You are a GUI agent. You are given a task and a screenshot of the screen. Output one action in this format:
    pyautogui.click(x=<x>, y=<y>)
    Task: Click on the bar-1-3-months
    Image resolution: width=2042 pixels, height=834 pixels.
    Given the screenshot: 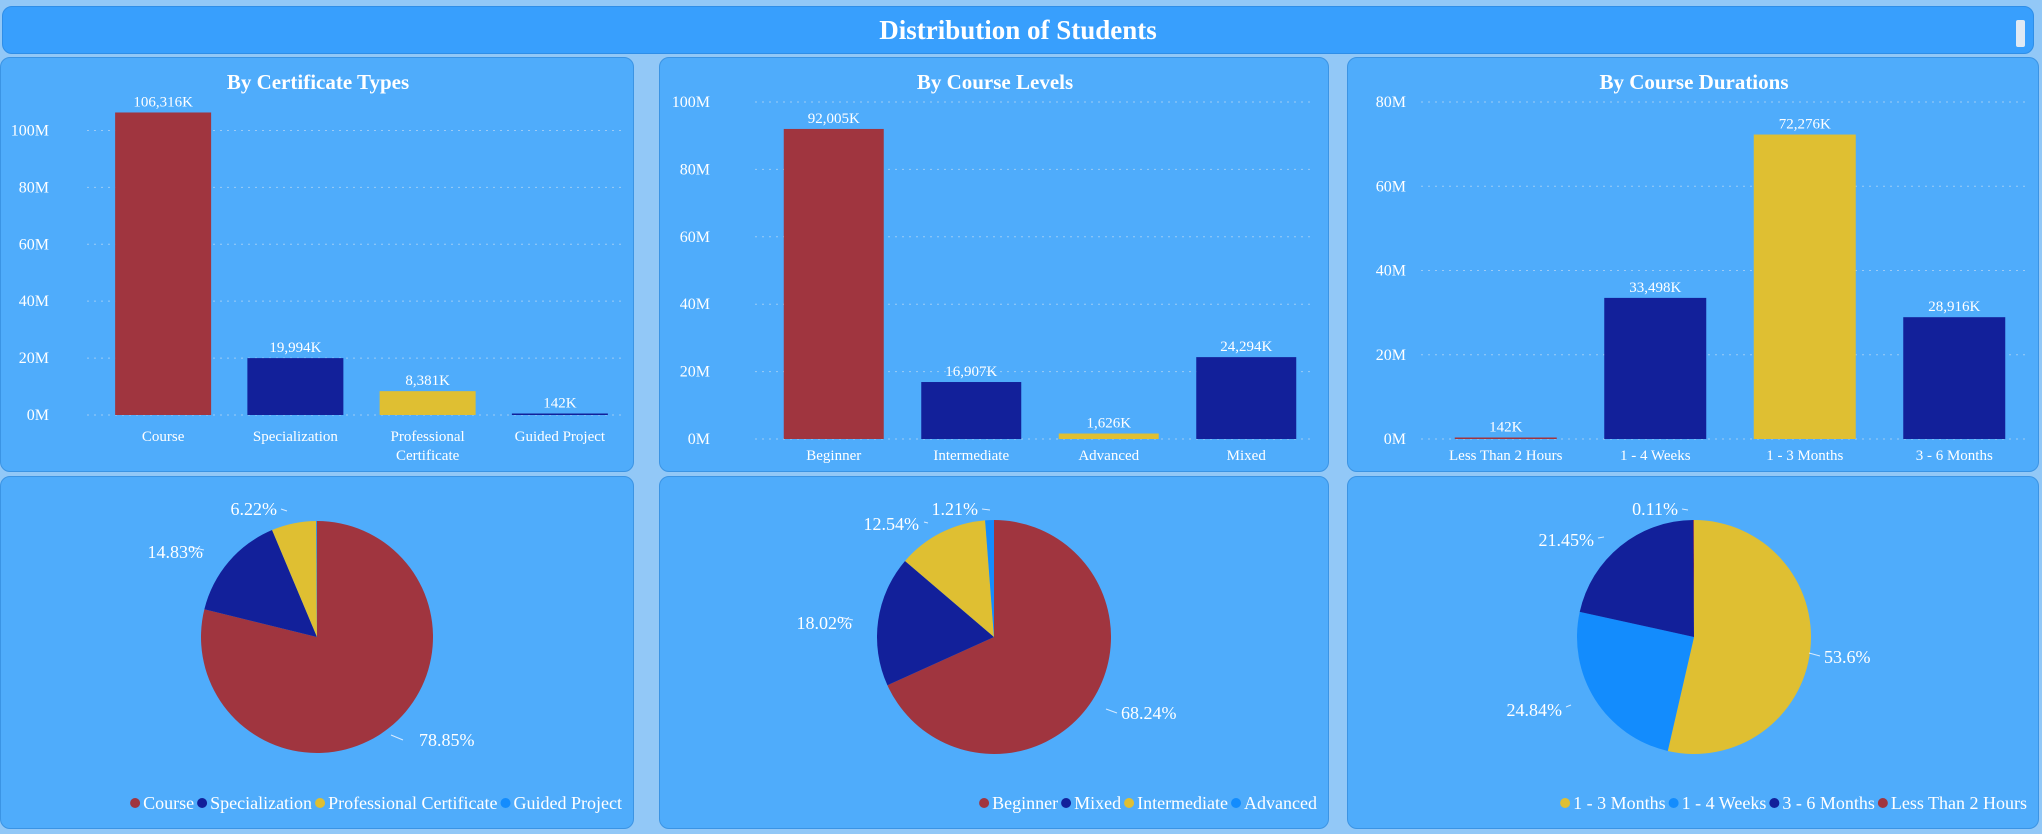 What is the action you would take?
    pyautogui.click(x=1804, y=286)
    